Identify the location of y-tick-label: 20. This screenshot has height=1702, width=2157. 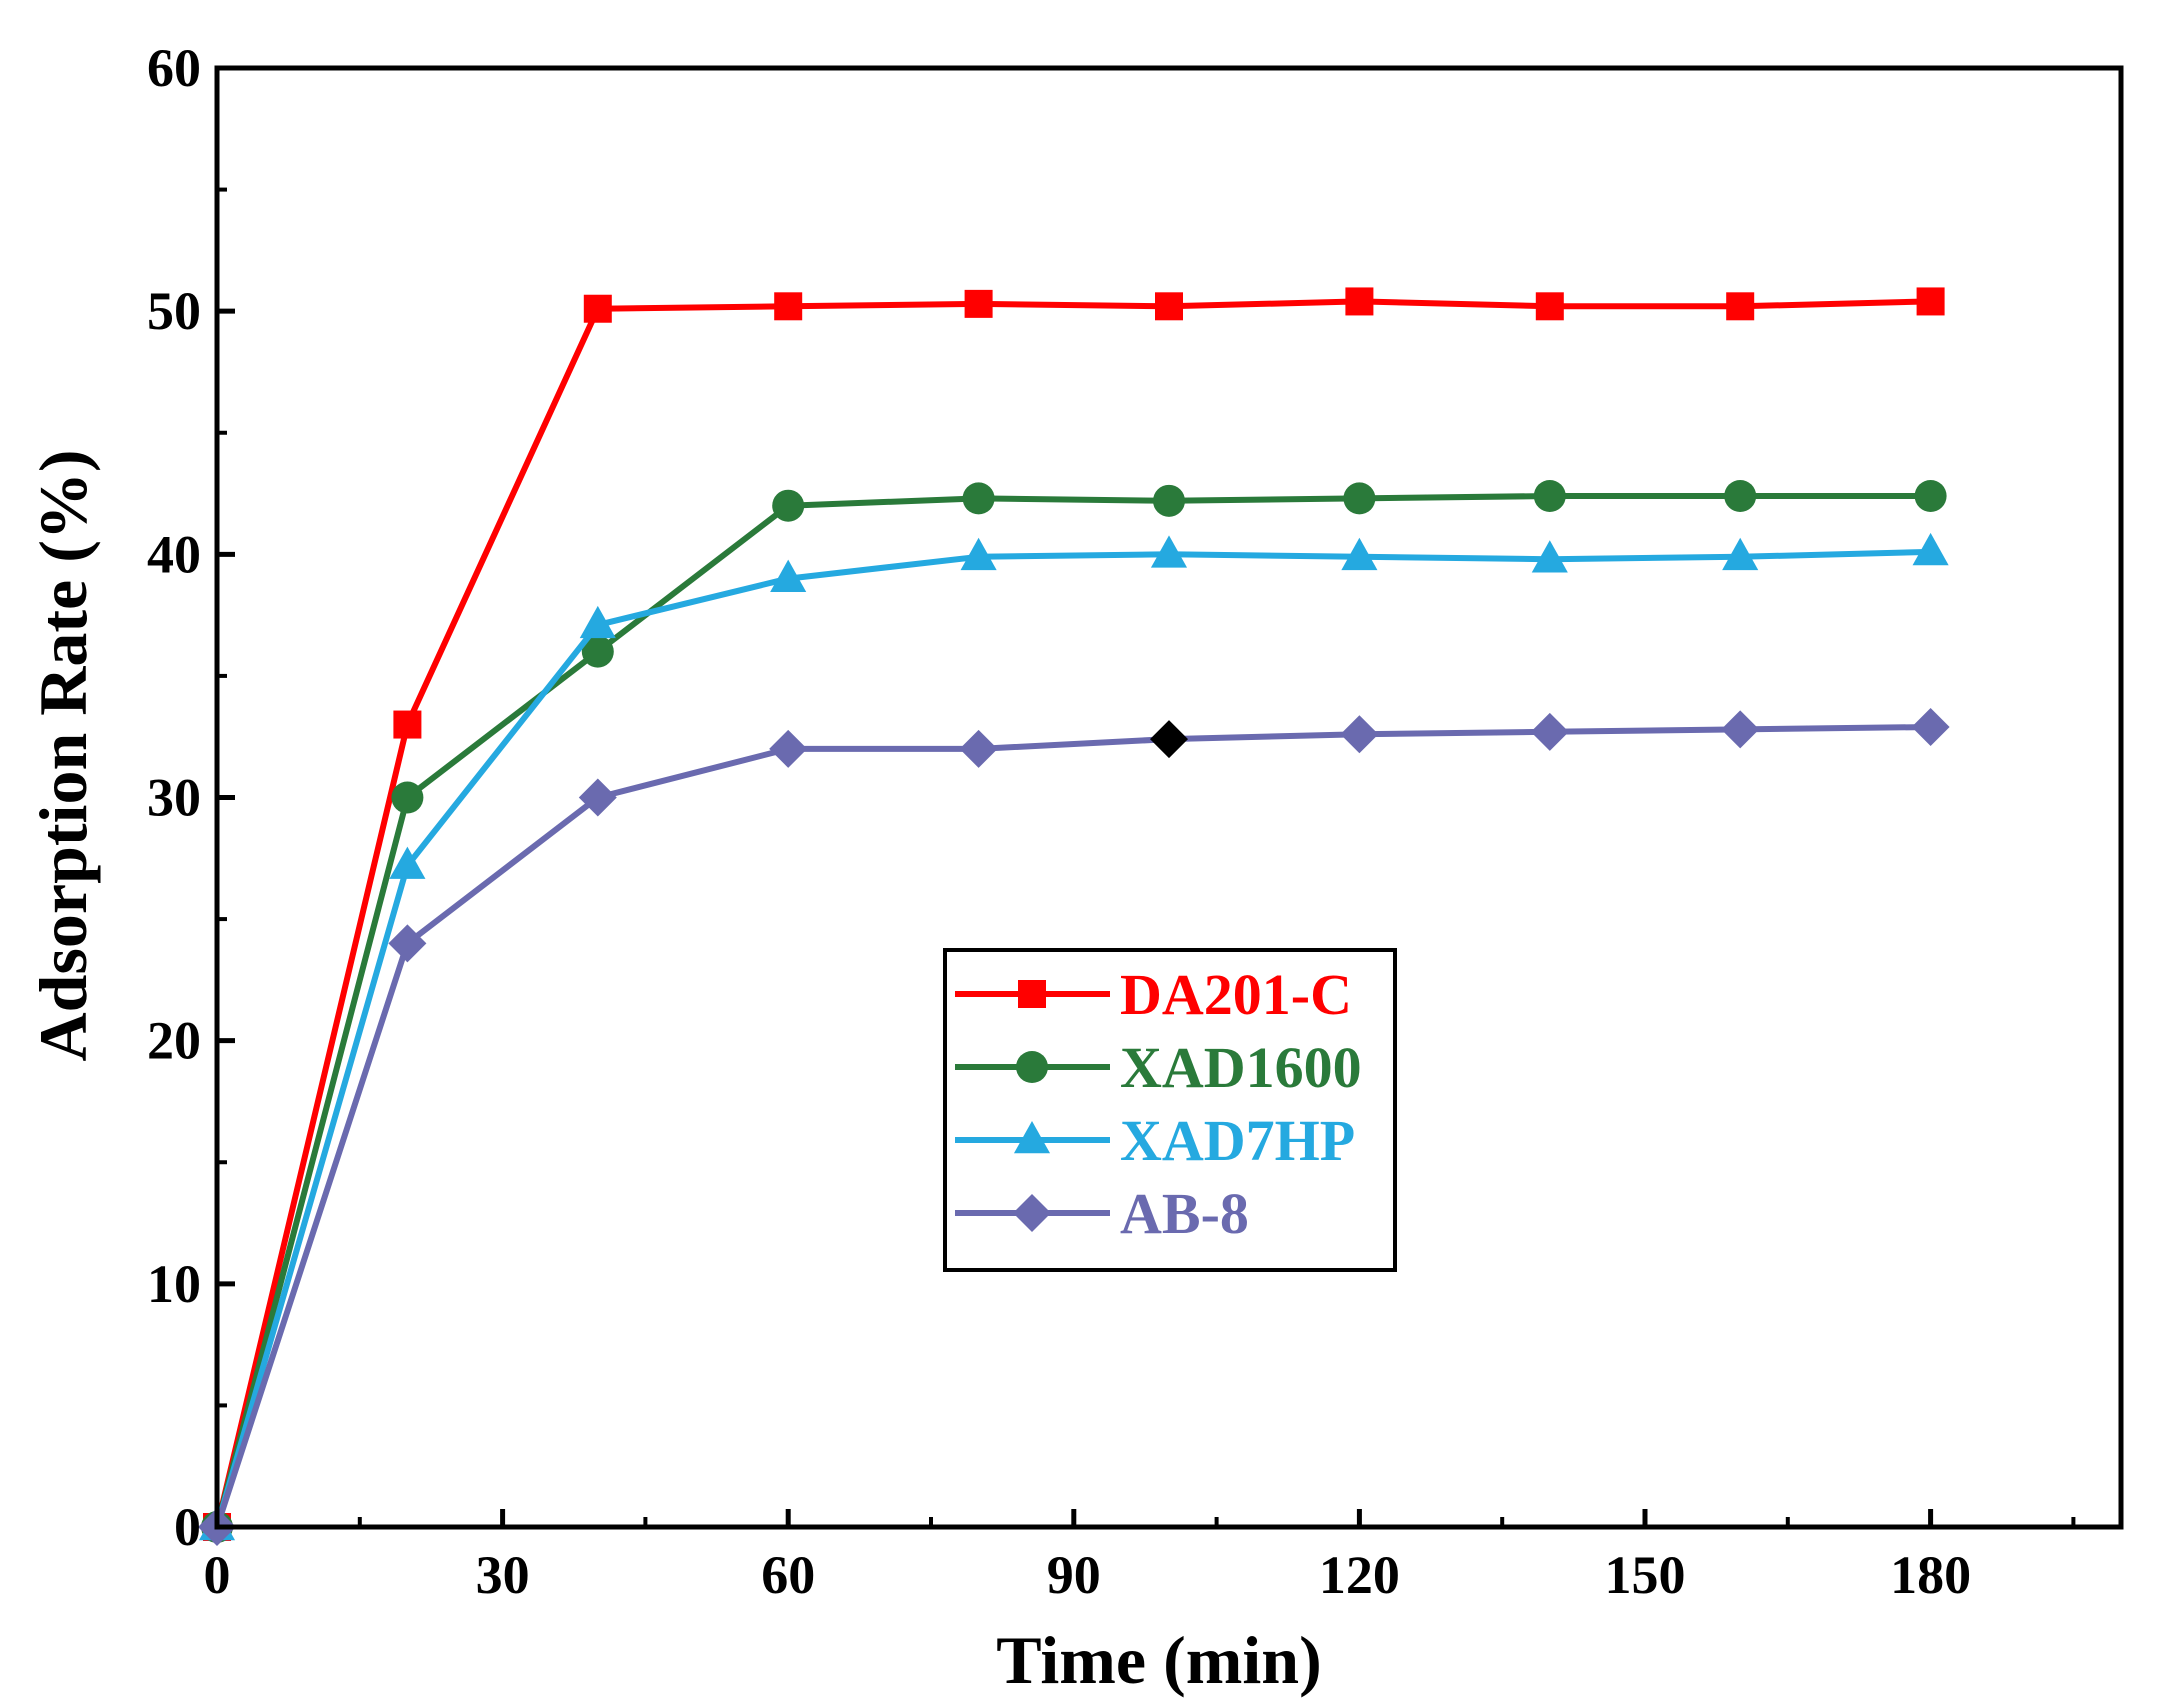
(174, 1041).